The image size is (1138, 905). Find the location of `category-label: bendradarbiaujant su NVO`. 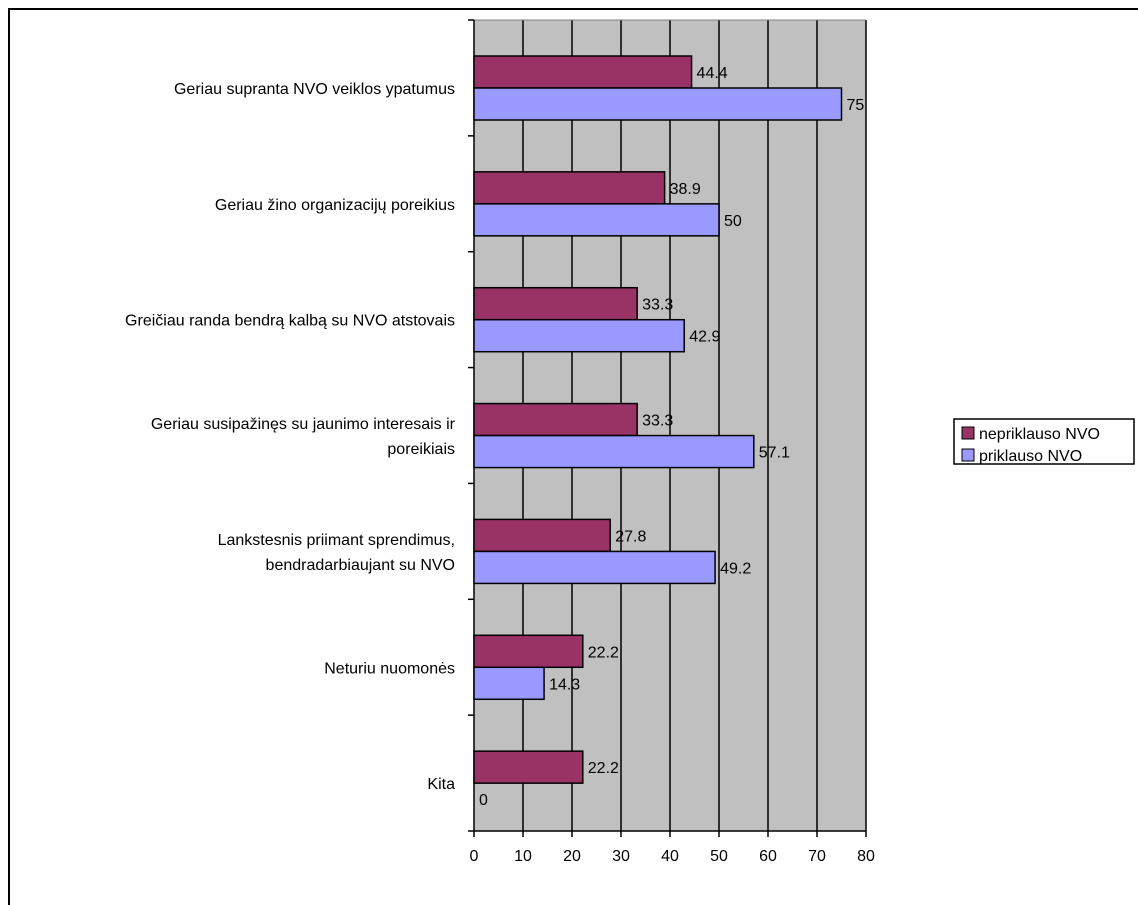

category-label: bendradarbiaujant su NVO is located at coordinates (360, 565).